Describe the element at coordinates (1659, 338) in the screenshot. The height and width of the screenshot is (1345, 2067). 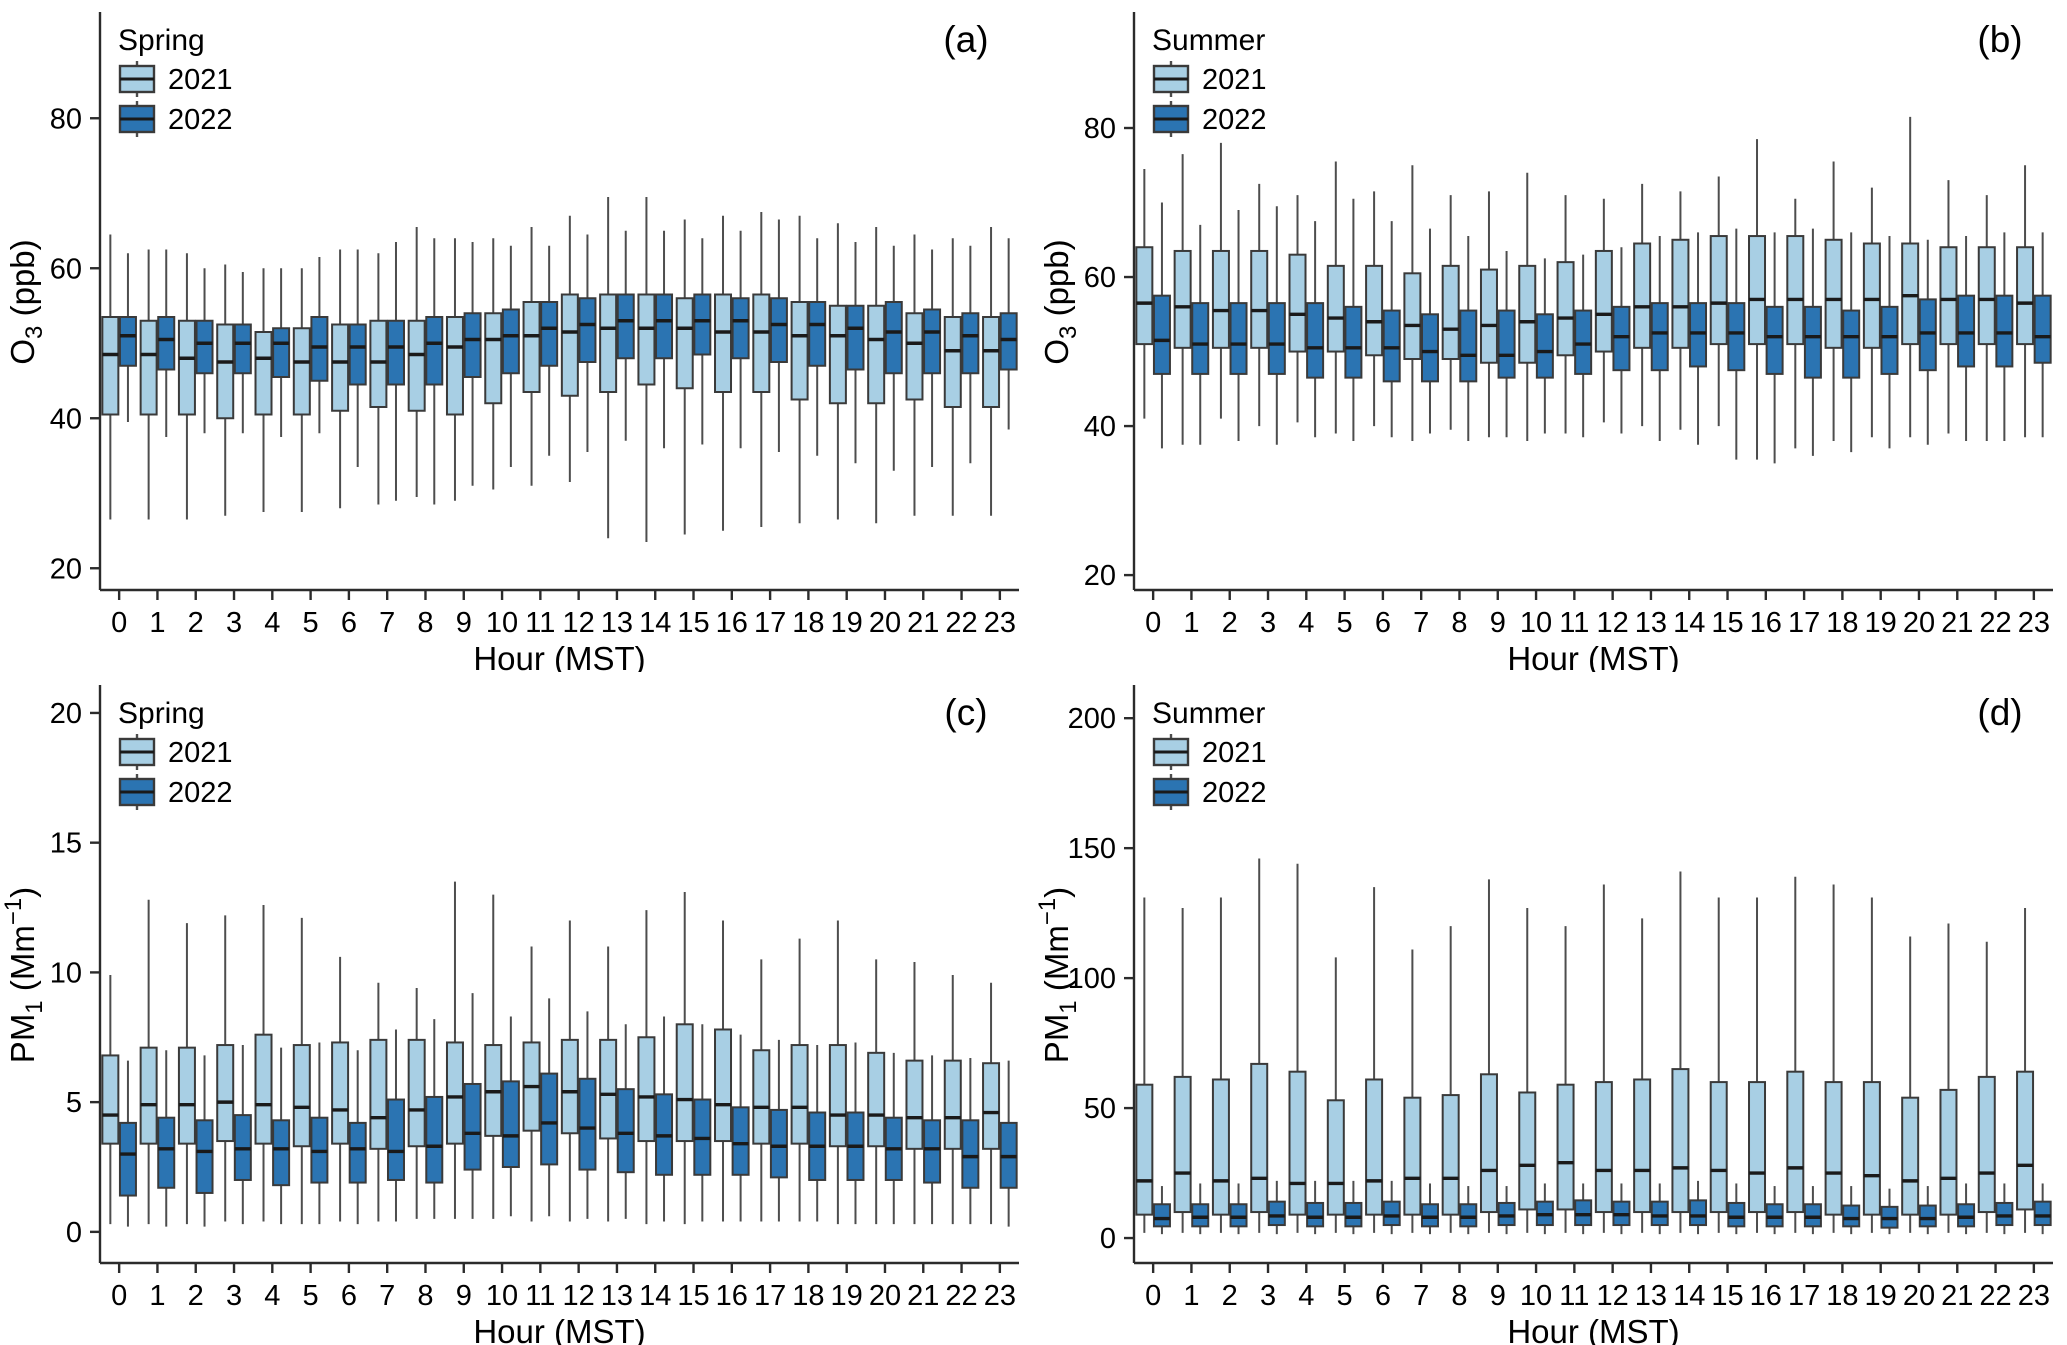
I see `box-b-2022-h13` at that location.